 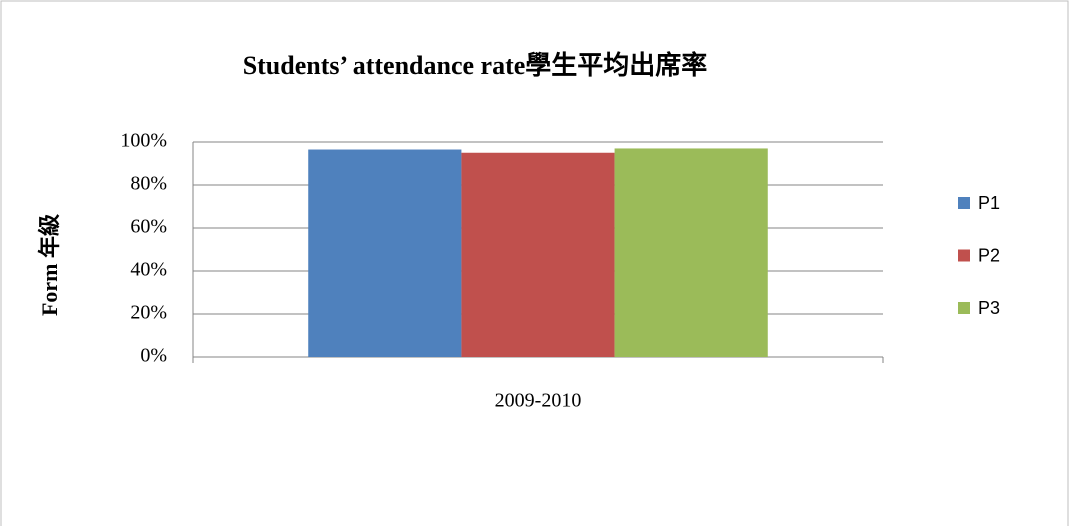 I want to click on y-tick-label: 80%, so click(x=148, y=184).